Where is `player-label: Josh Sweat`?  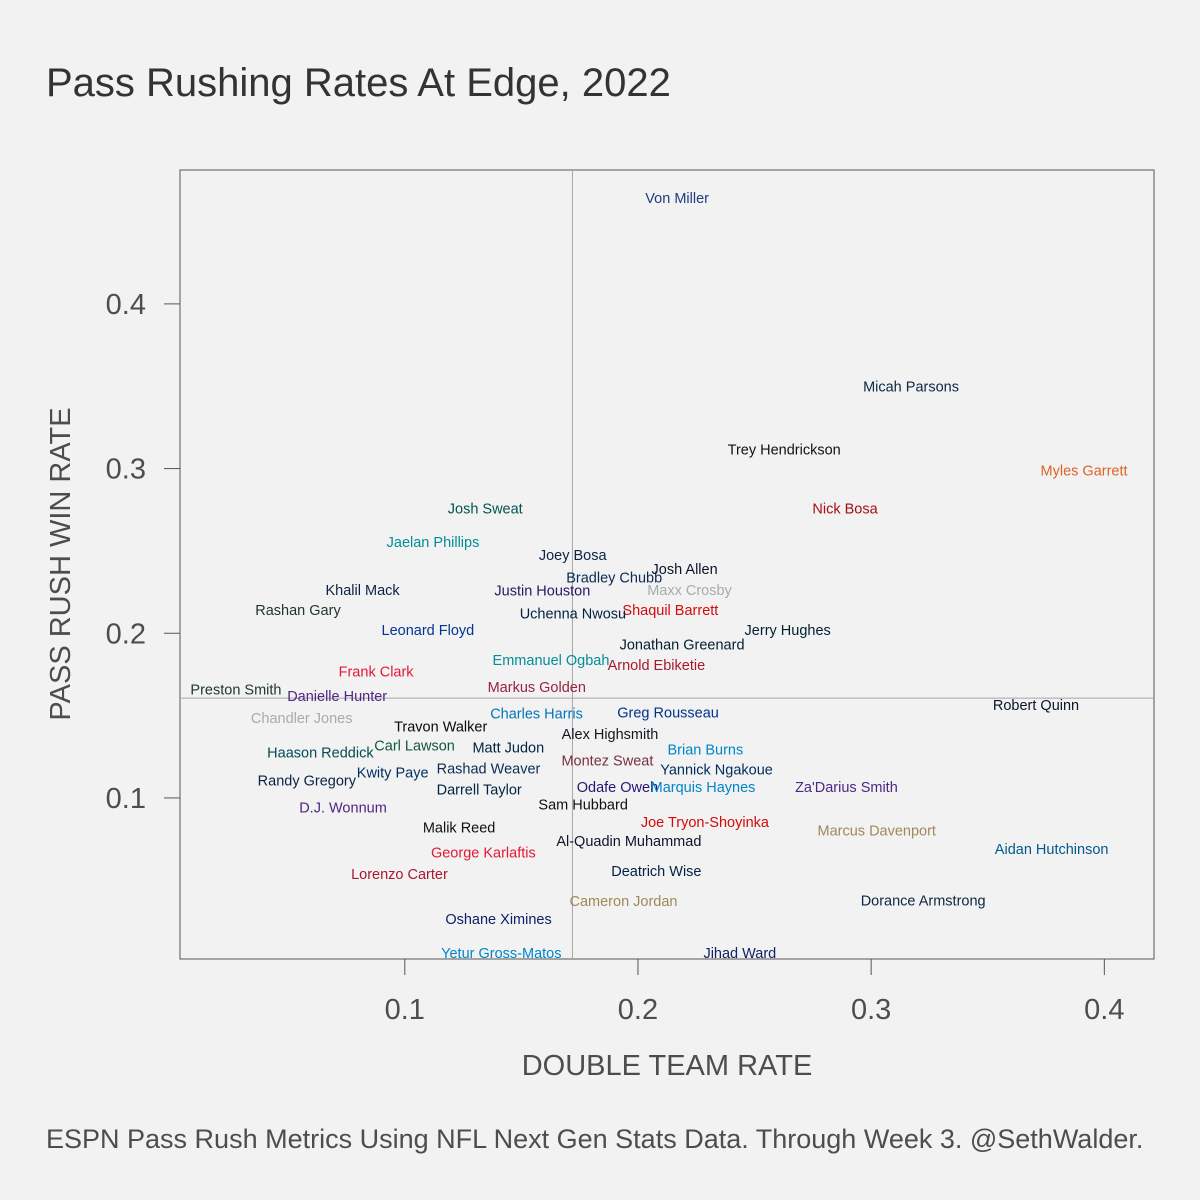 player-label: Josh Sweat is located at coordinates (485, 509).